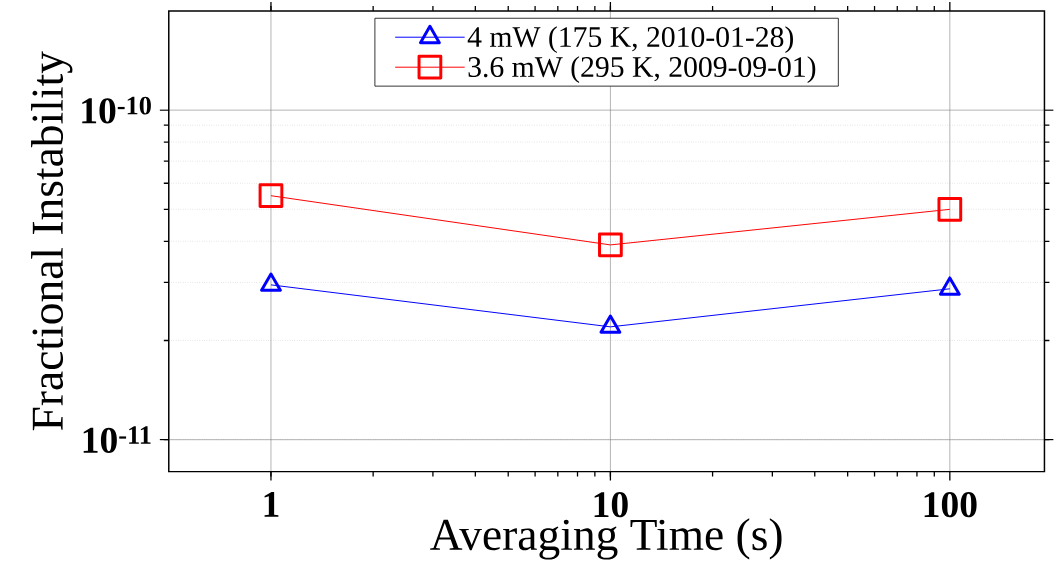 The width and height of the screenshot is (1054, 588). I want to click on x-tick-label: 10, so click(611, 505).